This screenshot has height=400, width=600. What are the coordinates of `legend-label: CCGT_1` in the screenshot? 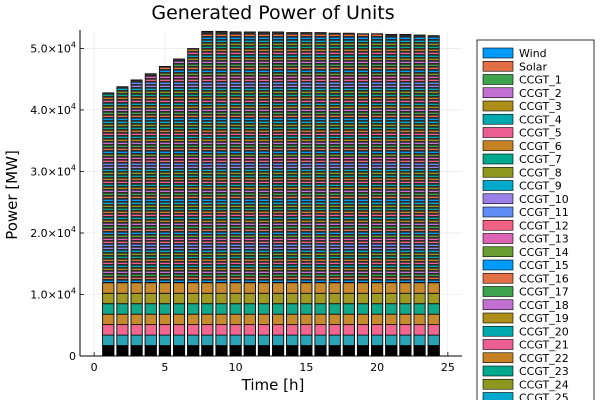 It's located at (540, 80).